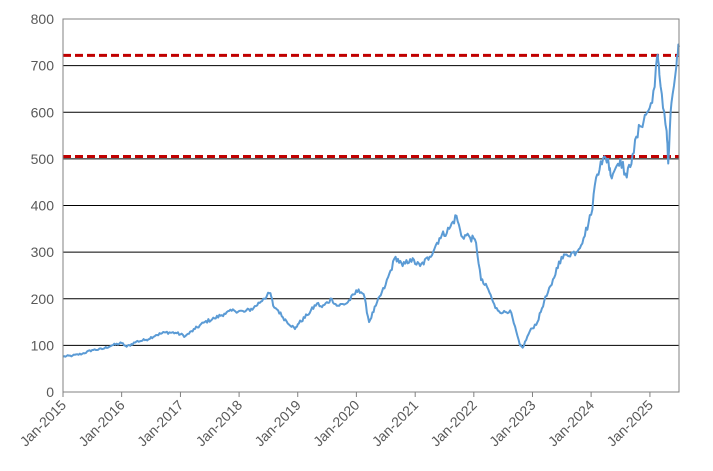  Describe the element at coordinates (43, 19) in the screenshot. I see `y-tick-label: 800` at that location.